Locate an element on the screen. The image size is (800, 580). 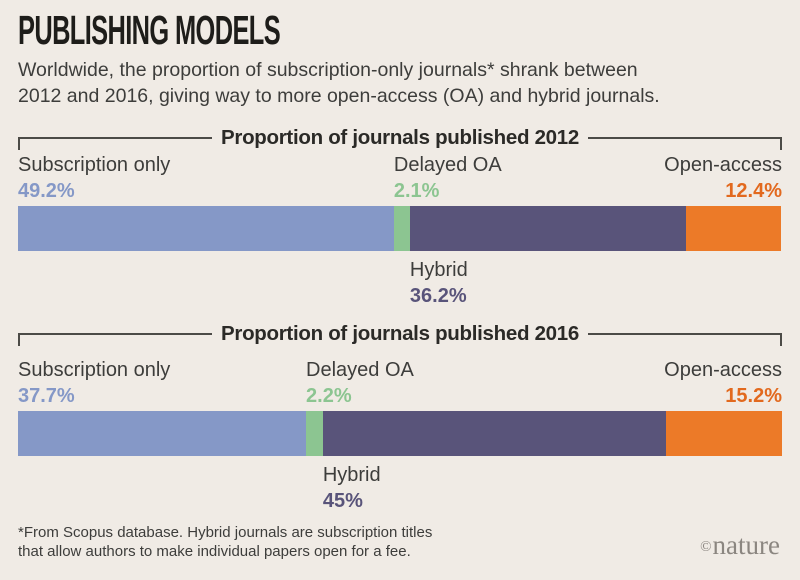
value-label: 45% is located at coordinates (342, 501).